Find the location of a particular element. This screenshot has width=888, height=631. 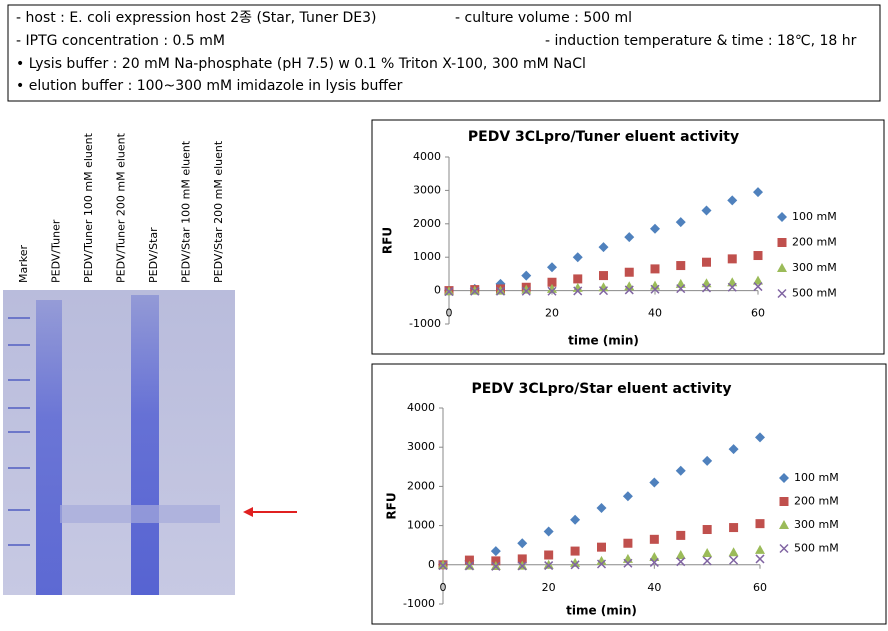

y-tick-label: 2000 is located at coordinates (427, 223).